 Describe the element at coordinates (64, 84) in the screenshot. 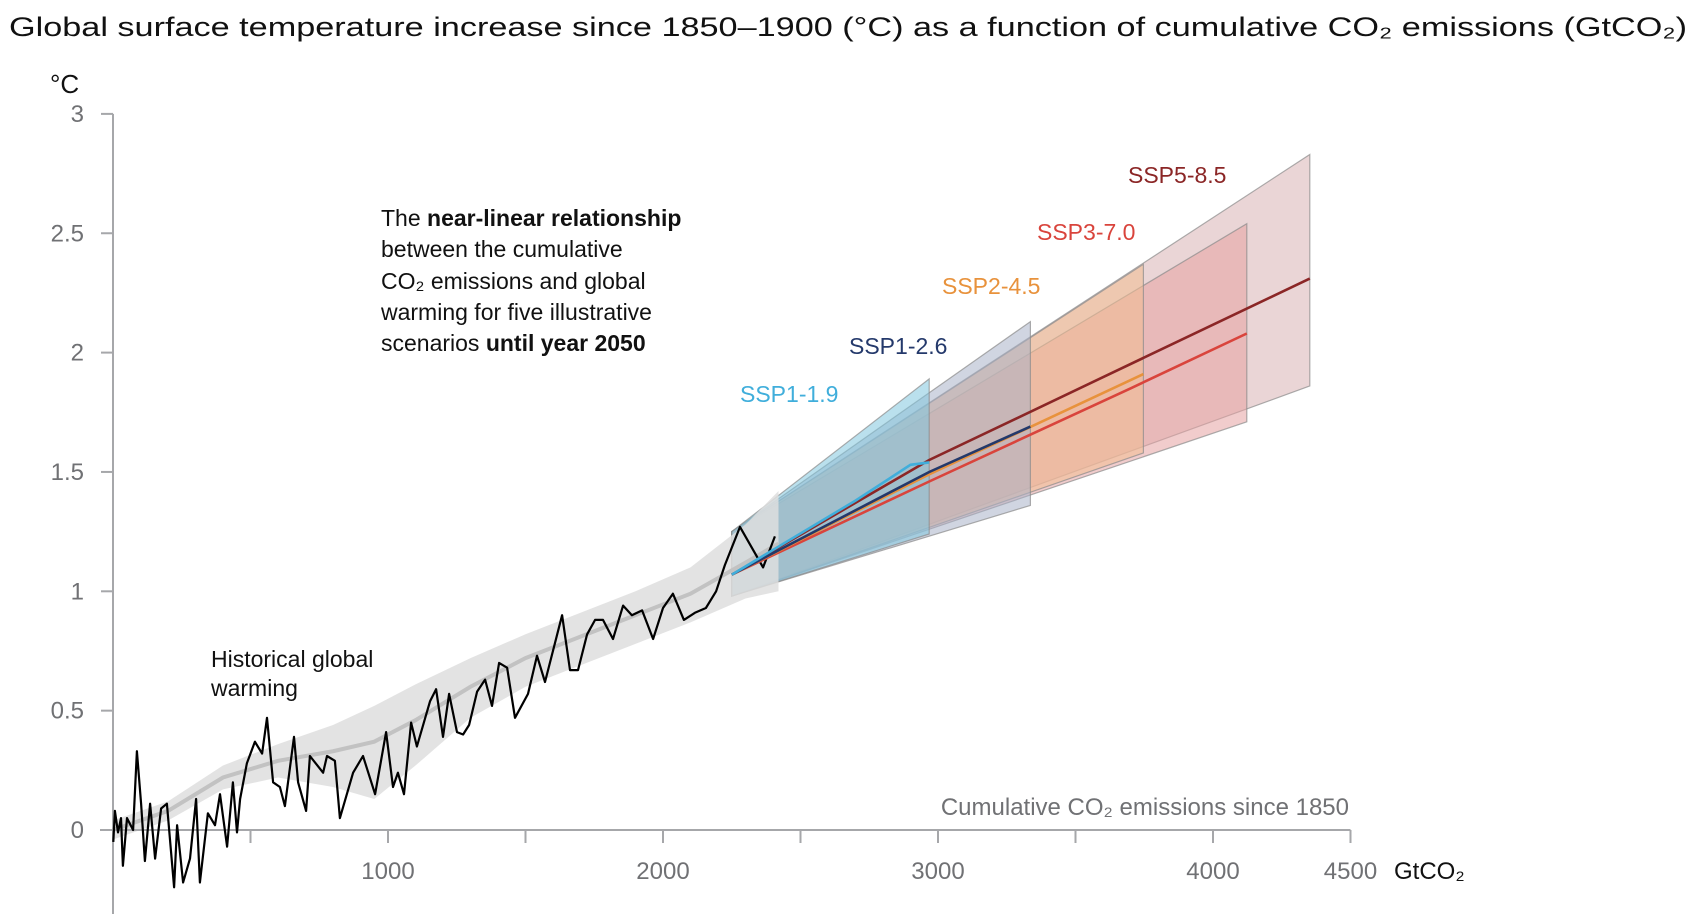

I see `y-axis-label: °C` at that location.